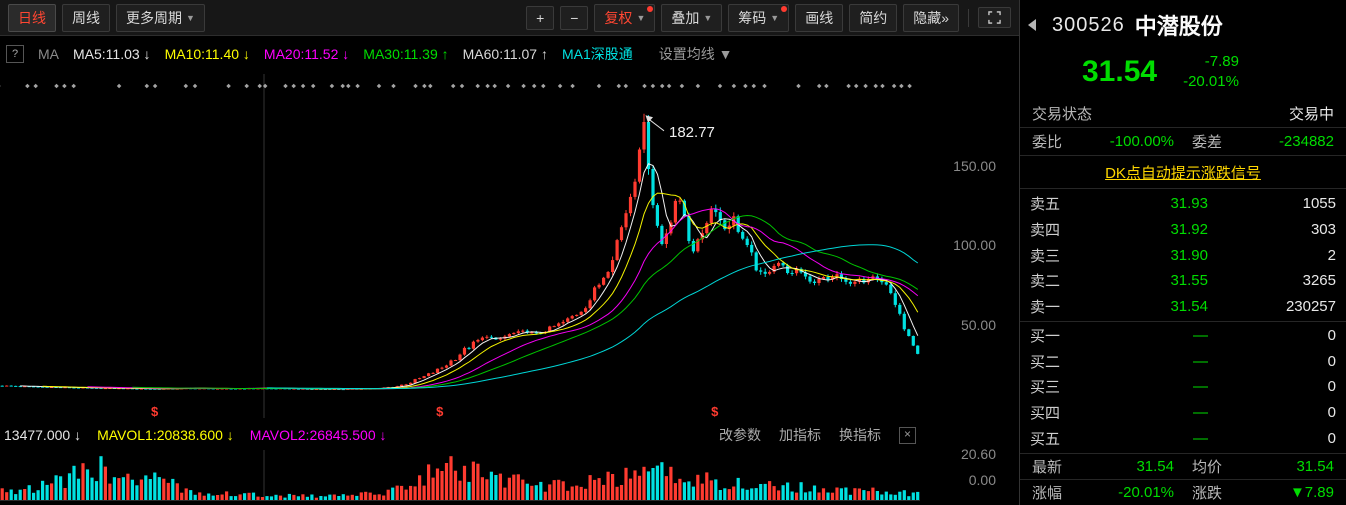 Image resolution: width=1346 pixels, height=505 pixels. Describe the element at coordinates (1311, 492) in the screenshot. I see `chg-value: ▼7.89` at that location.